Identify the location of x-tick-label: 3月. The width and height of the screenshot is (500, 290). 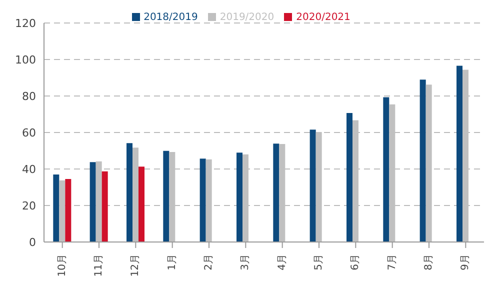
(246, 262).